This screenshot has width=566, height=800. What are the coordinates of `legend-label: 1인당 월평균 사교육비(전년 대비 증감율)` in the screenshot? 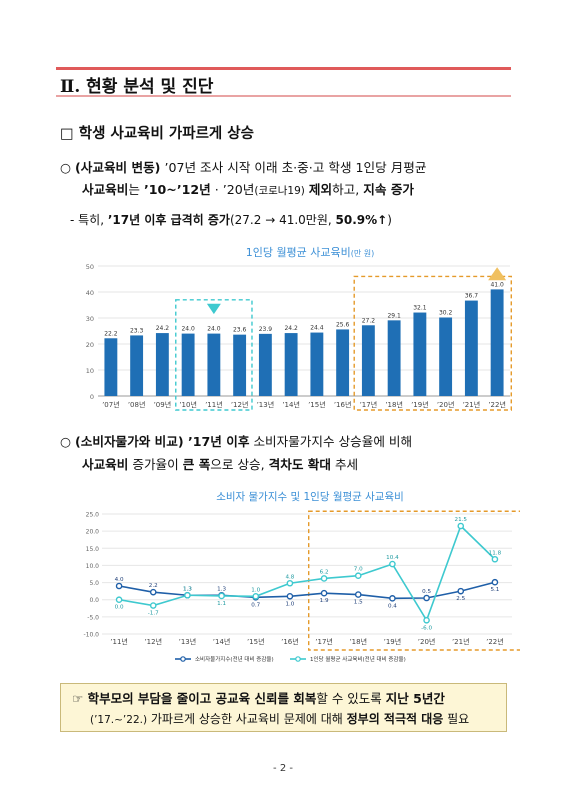 It's located at (358, 659).